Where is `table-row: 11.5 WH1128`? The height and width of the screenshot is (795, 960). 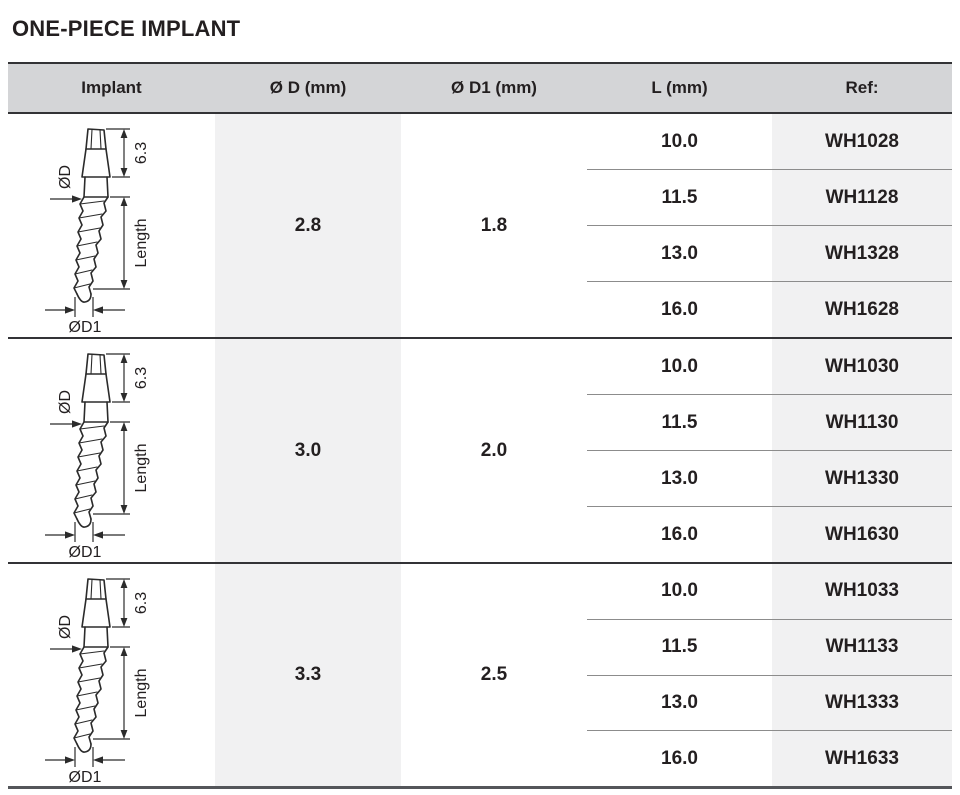
table-row: 11.5 WH1128 is located at coordinates (769, 197).